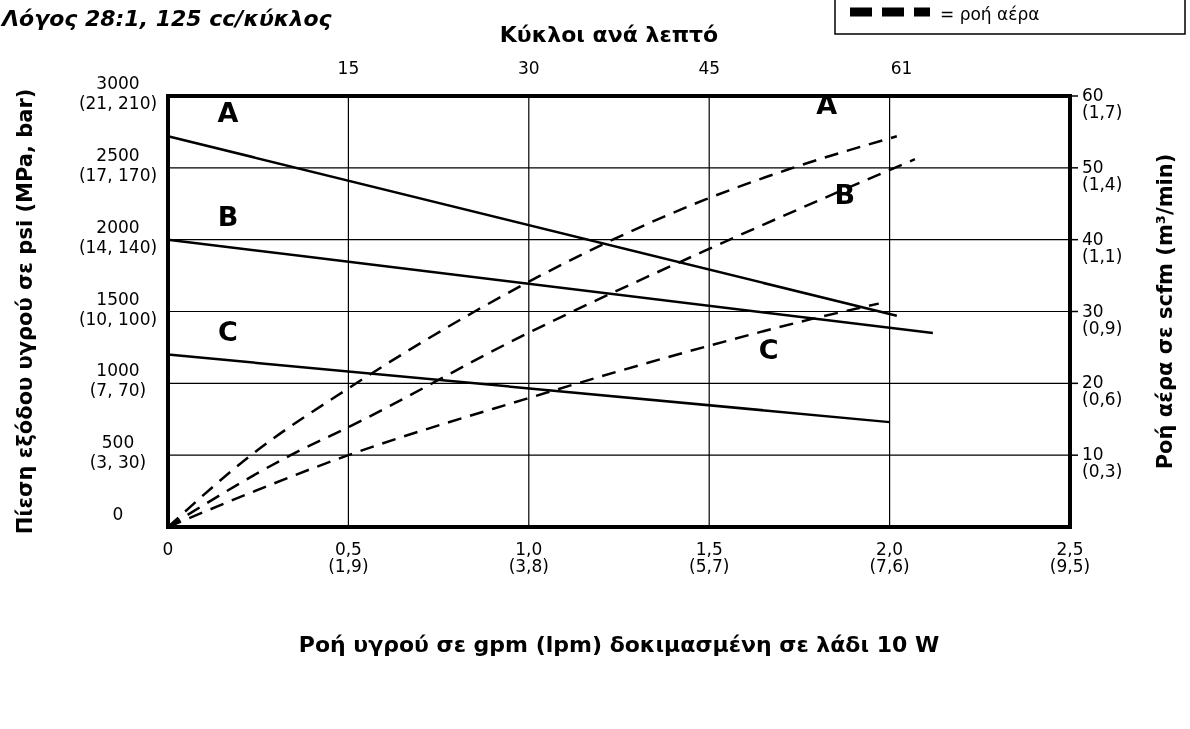 The height and width of the screenshot is (729, 1190). I want to click on x-axis-title: Ροή υγρού σε gpm (lpm) δοκιμασμένη σε λάδι 10 W, so click(619, 644).